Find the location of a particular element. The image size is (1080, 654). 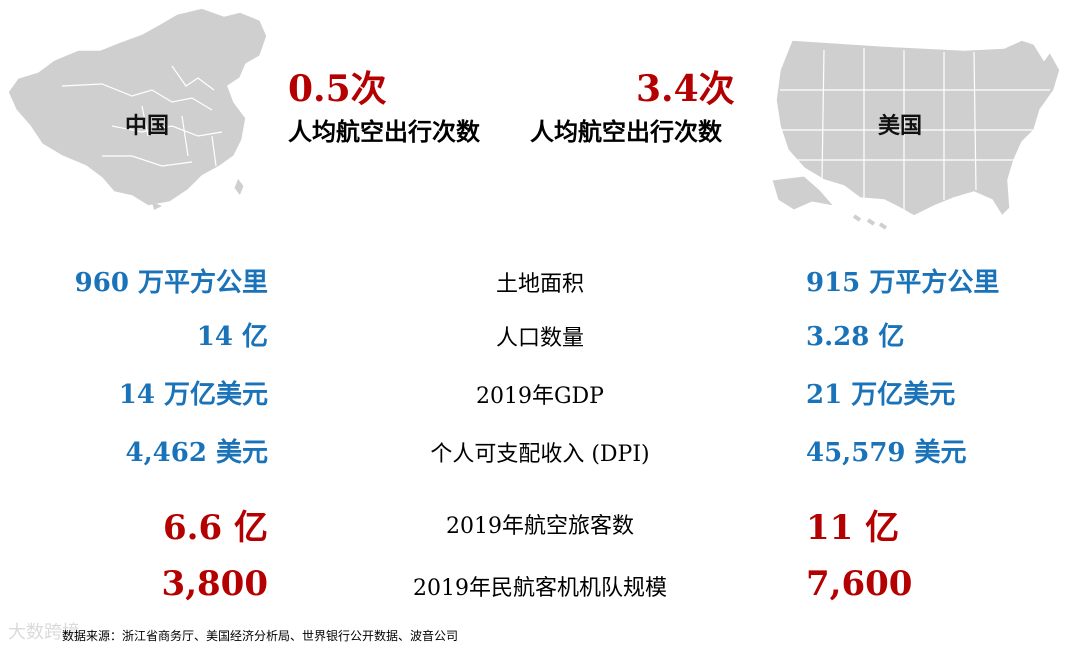

comparison-row-passengers: 6.6 亿 2019年航空旅客数 11 亿 is located at coordinates (540, 524).